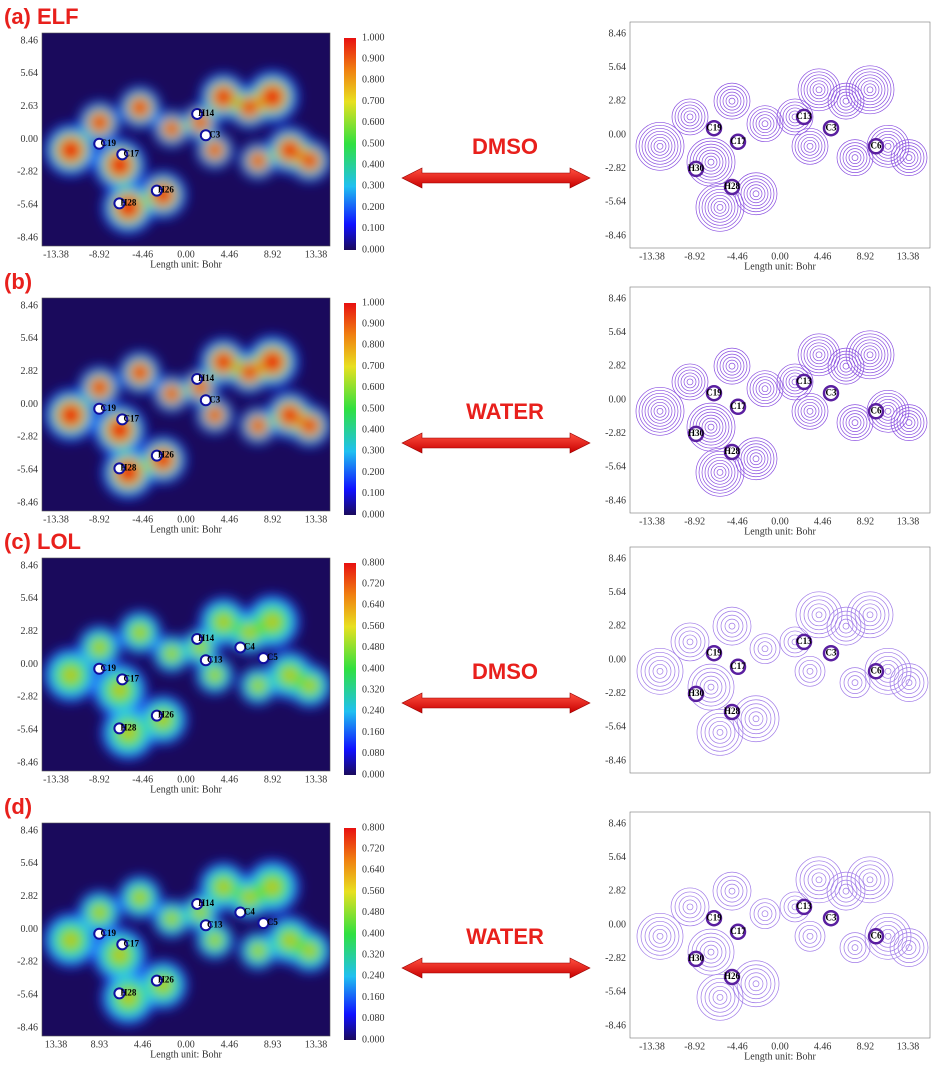  I want to click on colorbar-label: 0.480, so click(373, 647).